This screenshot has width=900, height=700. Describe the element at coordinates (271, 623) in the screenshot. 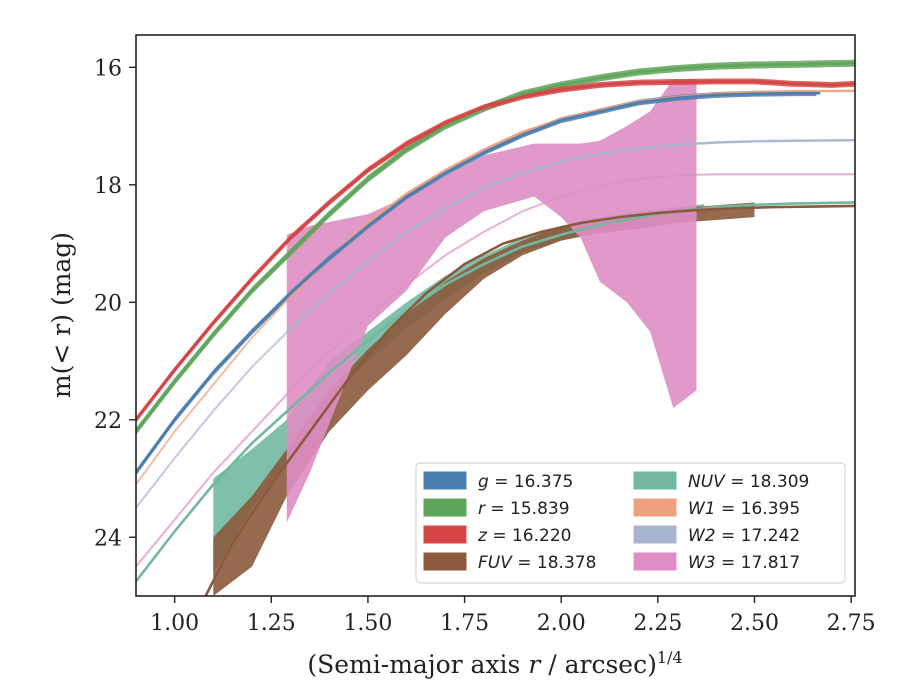

I see `x-tick-label: 1.25` at that location.